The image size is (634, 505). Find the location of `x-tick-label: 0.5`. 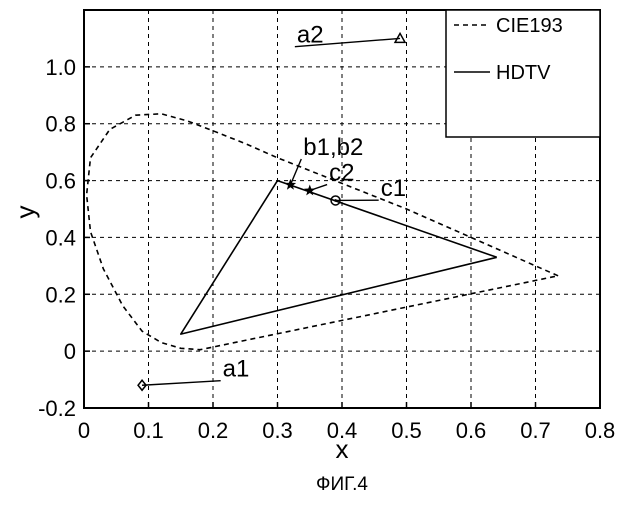

x-tick-label: 0.5 is located at coordinates (406, 430).